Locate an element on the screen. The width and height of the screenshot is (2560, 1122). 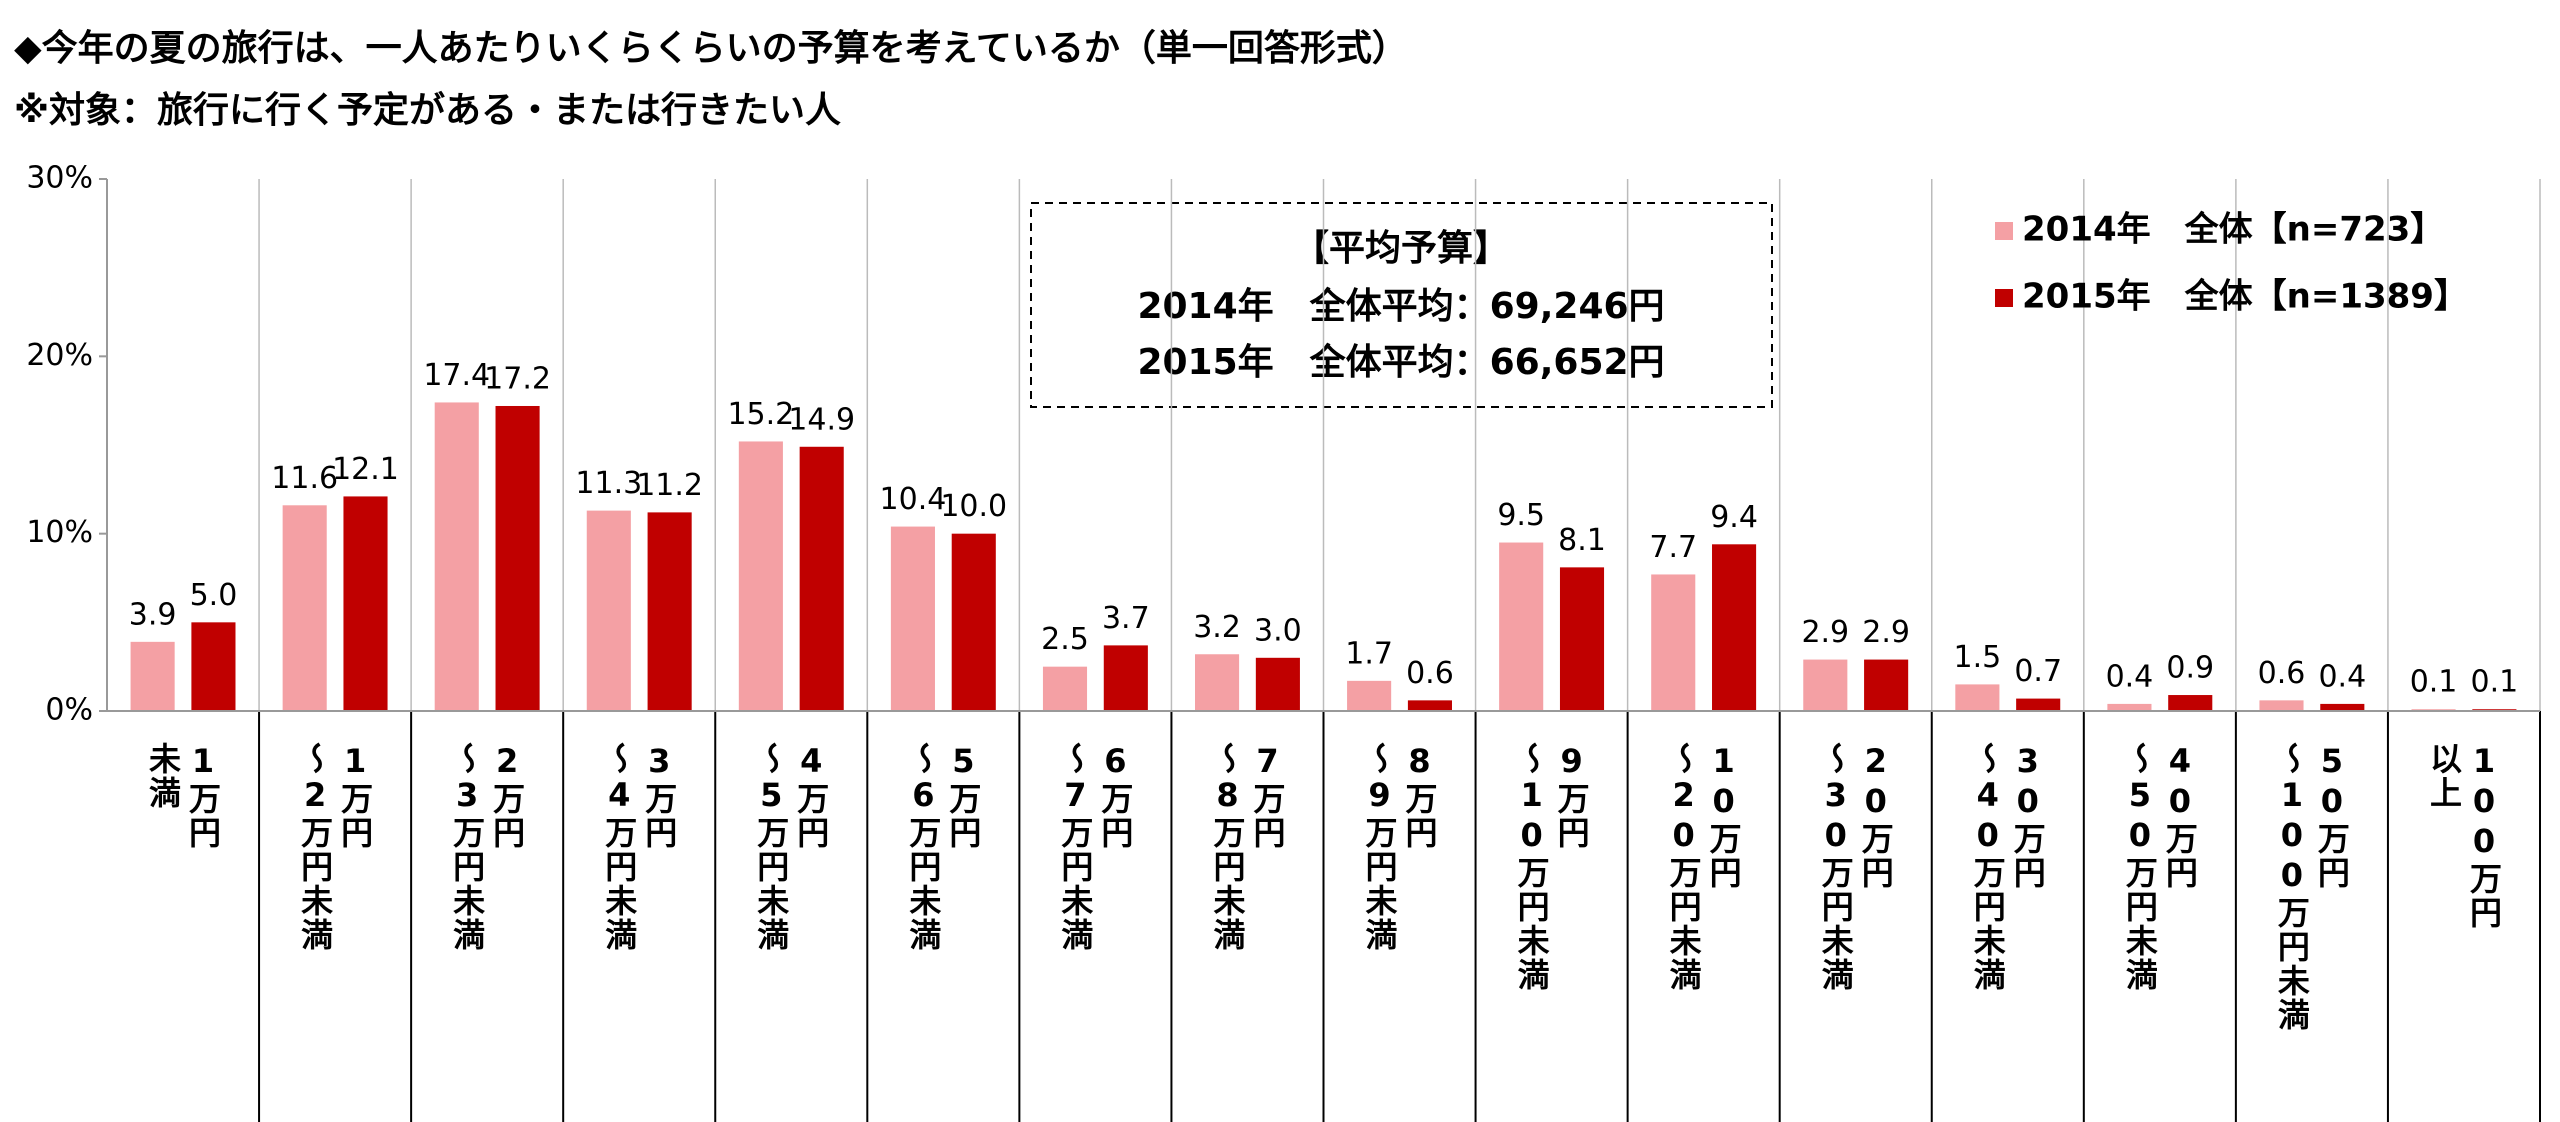
value-label: 0.7 is located at coordinates (2038, 671).